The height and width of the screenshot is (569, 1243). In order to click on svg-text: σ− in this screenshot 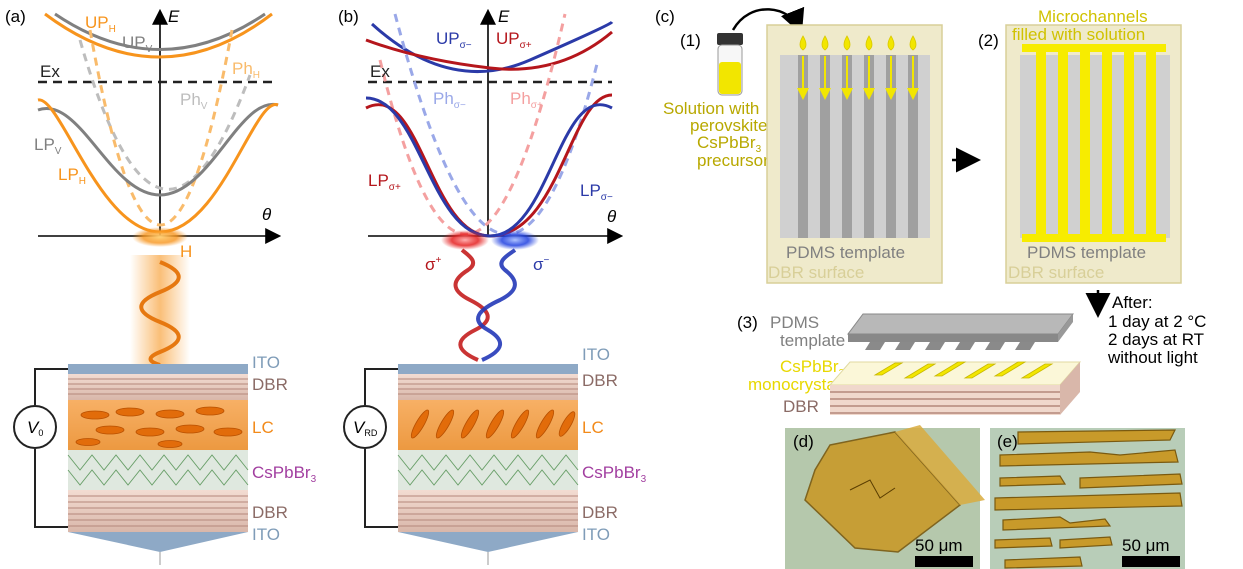, I will do `click(541, 264)`.